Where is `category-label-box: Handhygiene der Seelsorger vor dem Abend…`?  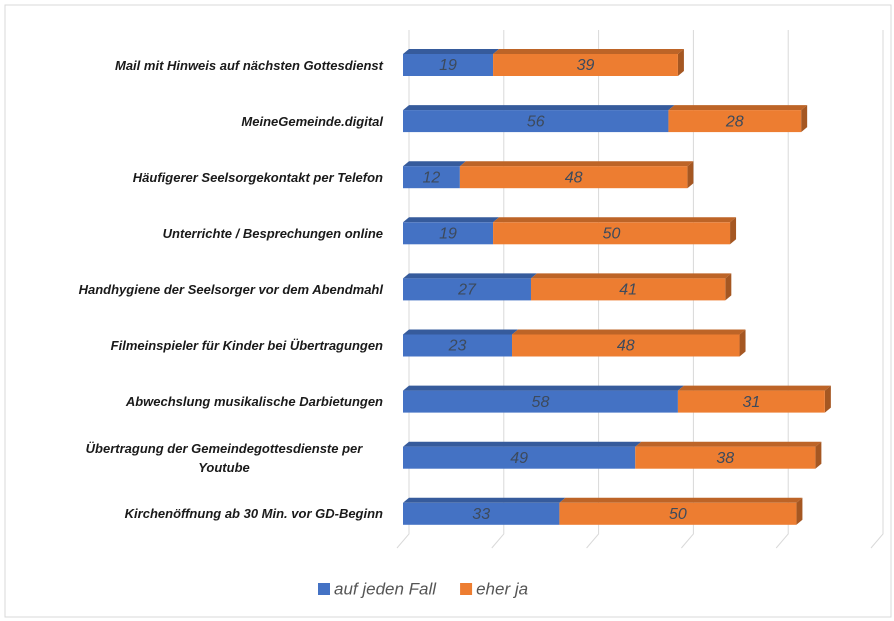
category-label-box: Handhygiene der Seelsorger vor dem Abend… is located at coordinates (231, 289).